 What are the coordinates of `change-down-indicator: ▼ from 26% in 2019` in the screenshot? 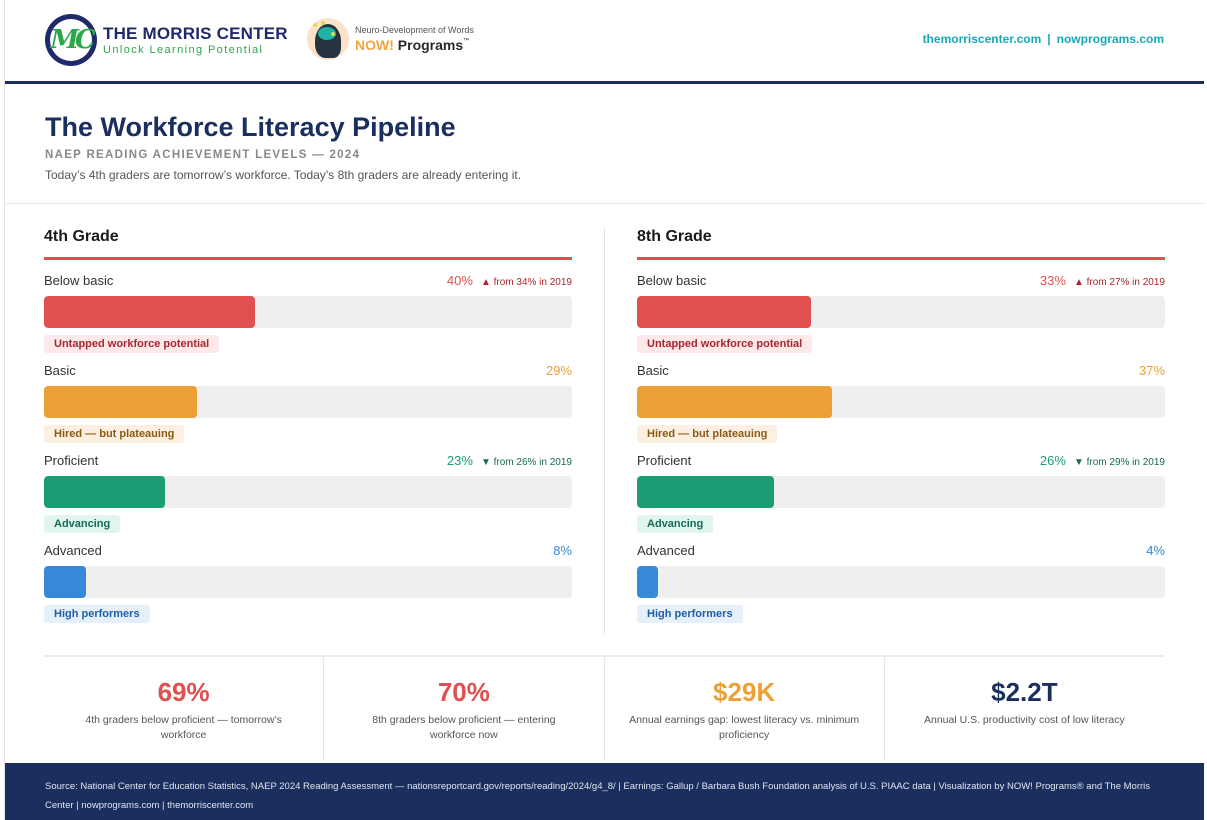 It's located at (526, 462).